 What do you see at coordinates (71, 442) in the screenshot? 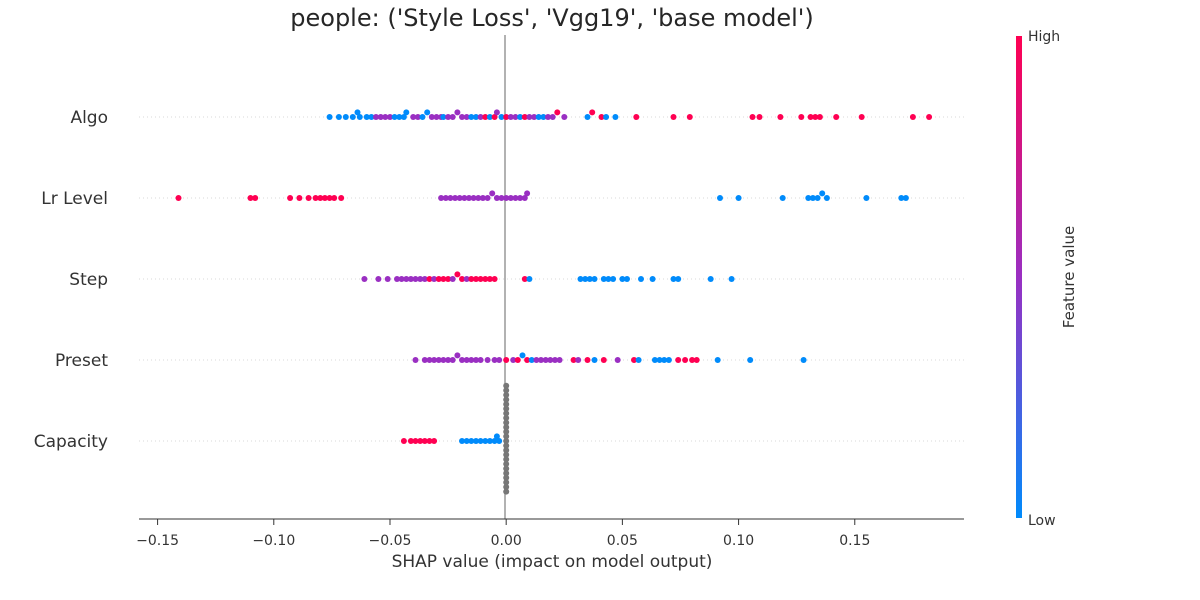
I see `feature-label-capacity: Capacity` at bounding box center [71, 442].